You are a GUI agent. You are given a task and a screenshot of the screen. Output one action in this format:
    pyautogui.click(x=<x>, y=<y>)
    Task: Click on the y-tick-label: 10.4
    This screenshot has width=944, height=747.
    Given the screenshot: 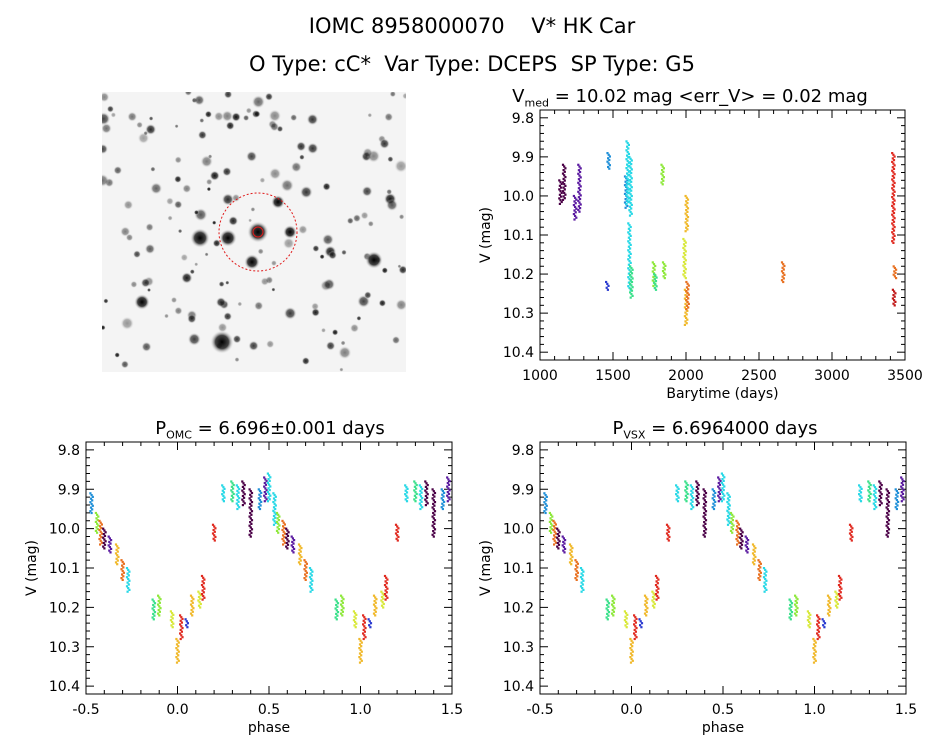 What is the action you would take?
    pyautogui.click(x=518, y=353)
    